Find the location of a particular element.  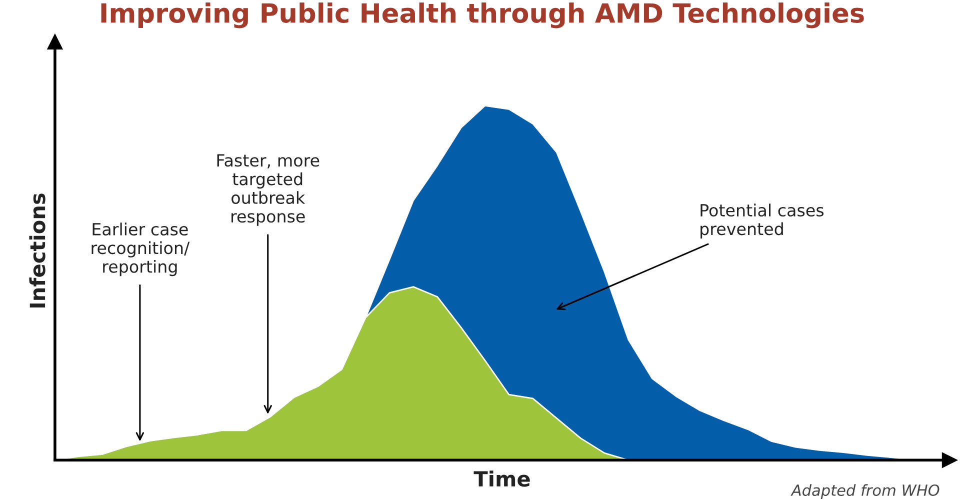

y-axis-title: Infections is located at coordinates (37, 251).